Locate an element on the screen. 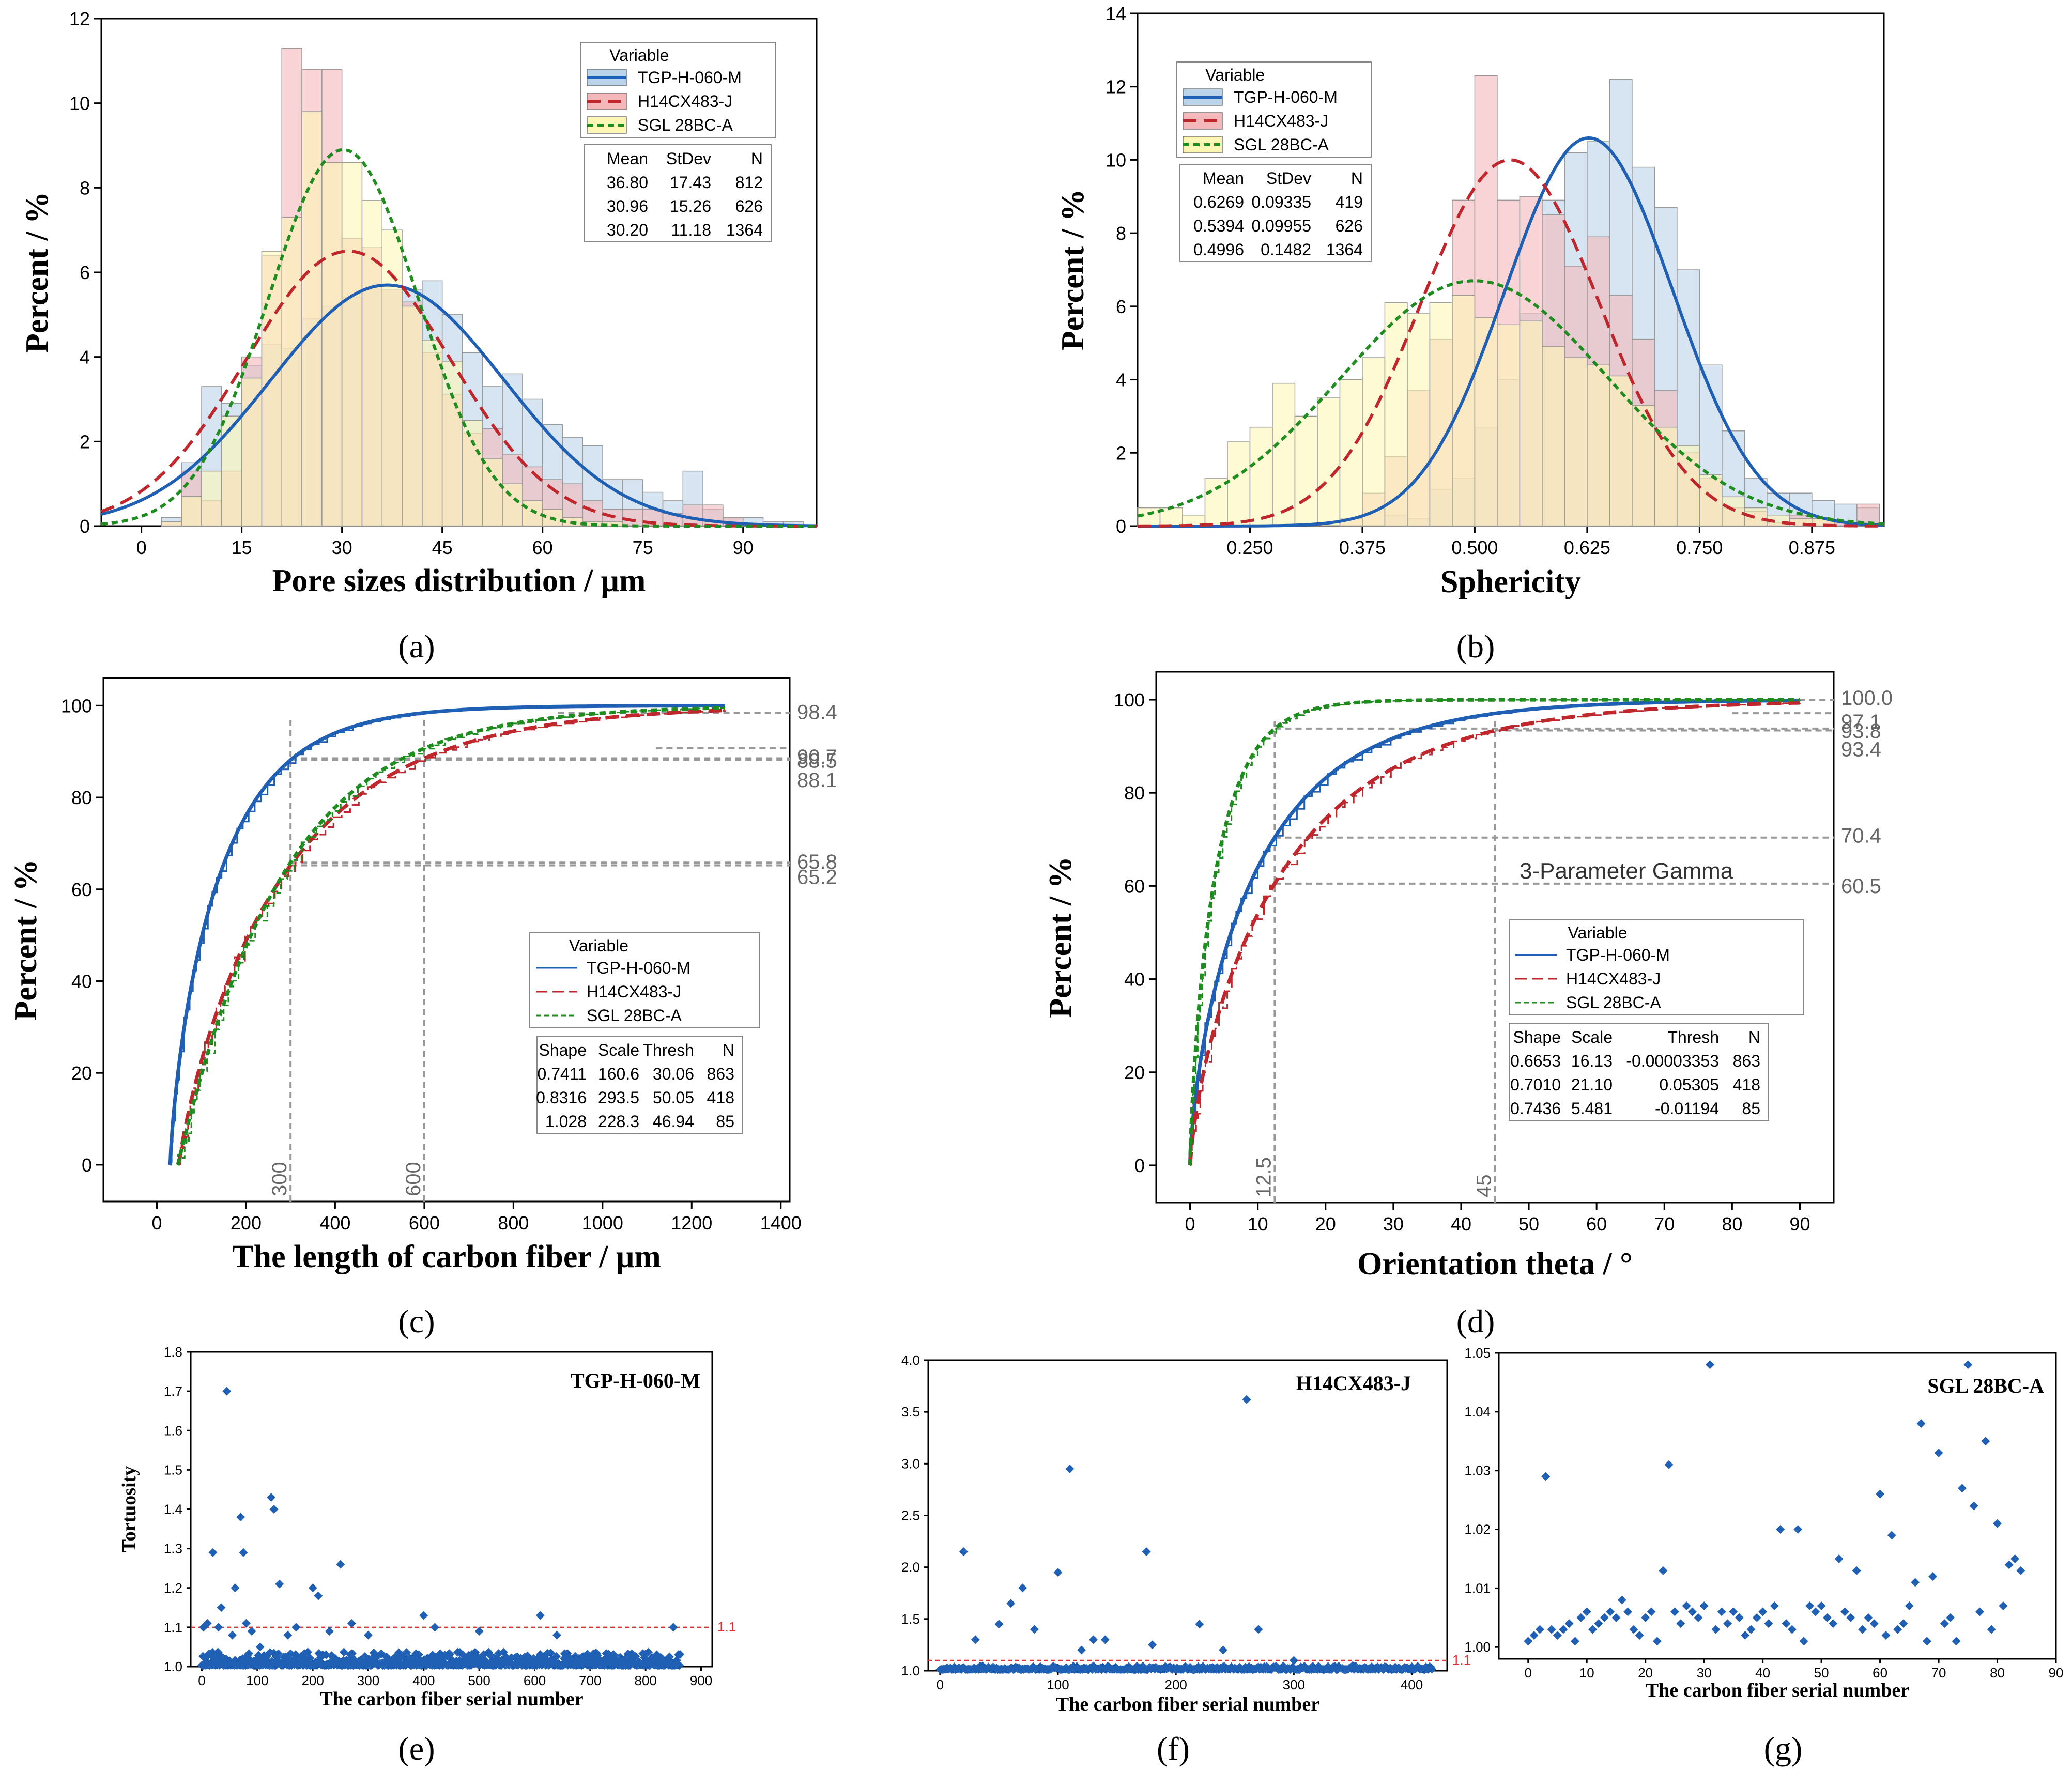  x-tick-label: 30 is located at coordinates (1393, 1224).